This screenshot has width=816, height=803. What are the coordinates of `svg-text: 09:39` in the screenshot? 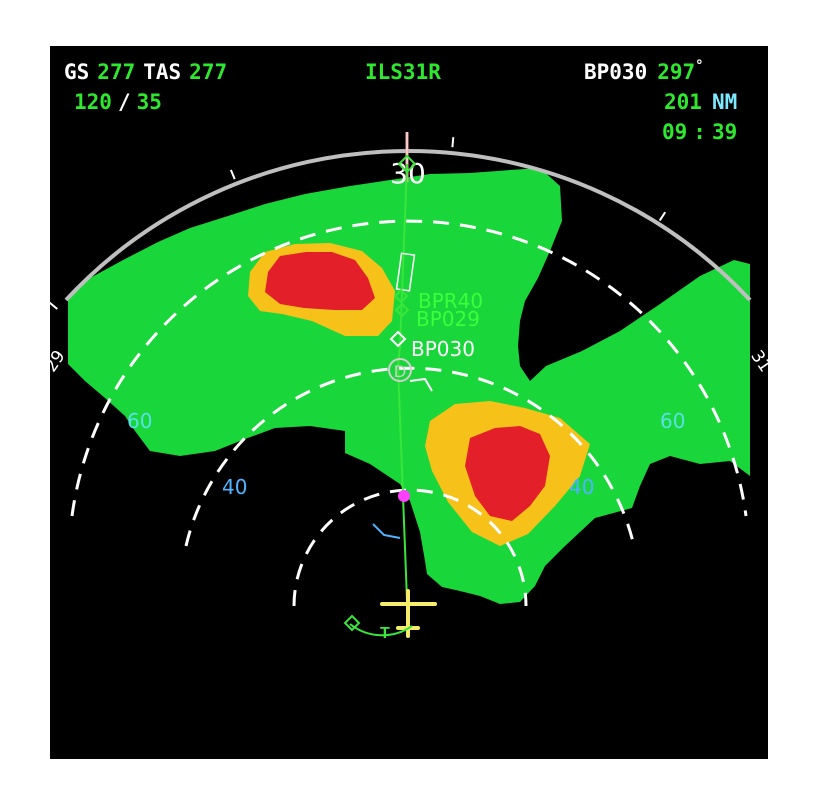 It's located at (699, 132).